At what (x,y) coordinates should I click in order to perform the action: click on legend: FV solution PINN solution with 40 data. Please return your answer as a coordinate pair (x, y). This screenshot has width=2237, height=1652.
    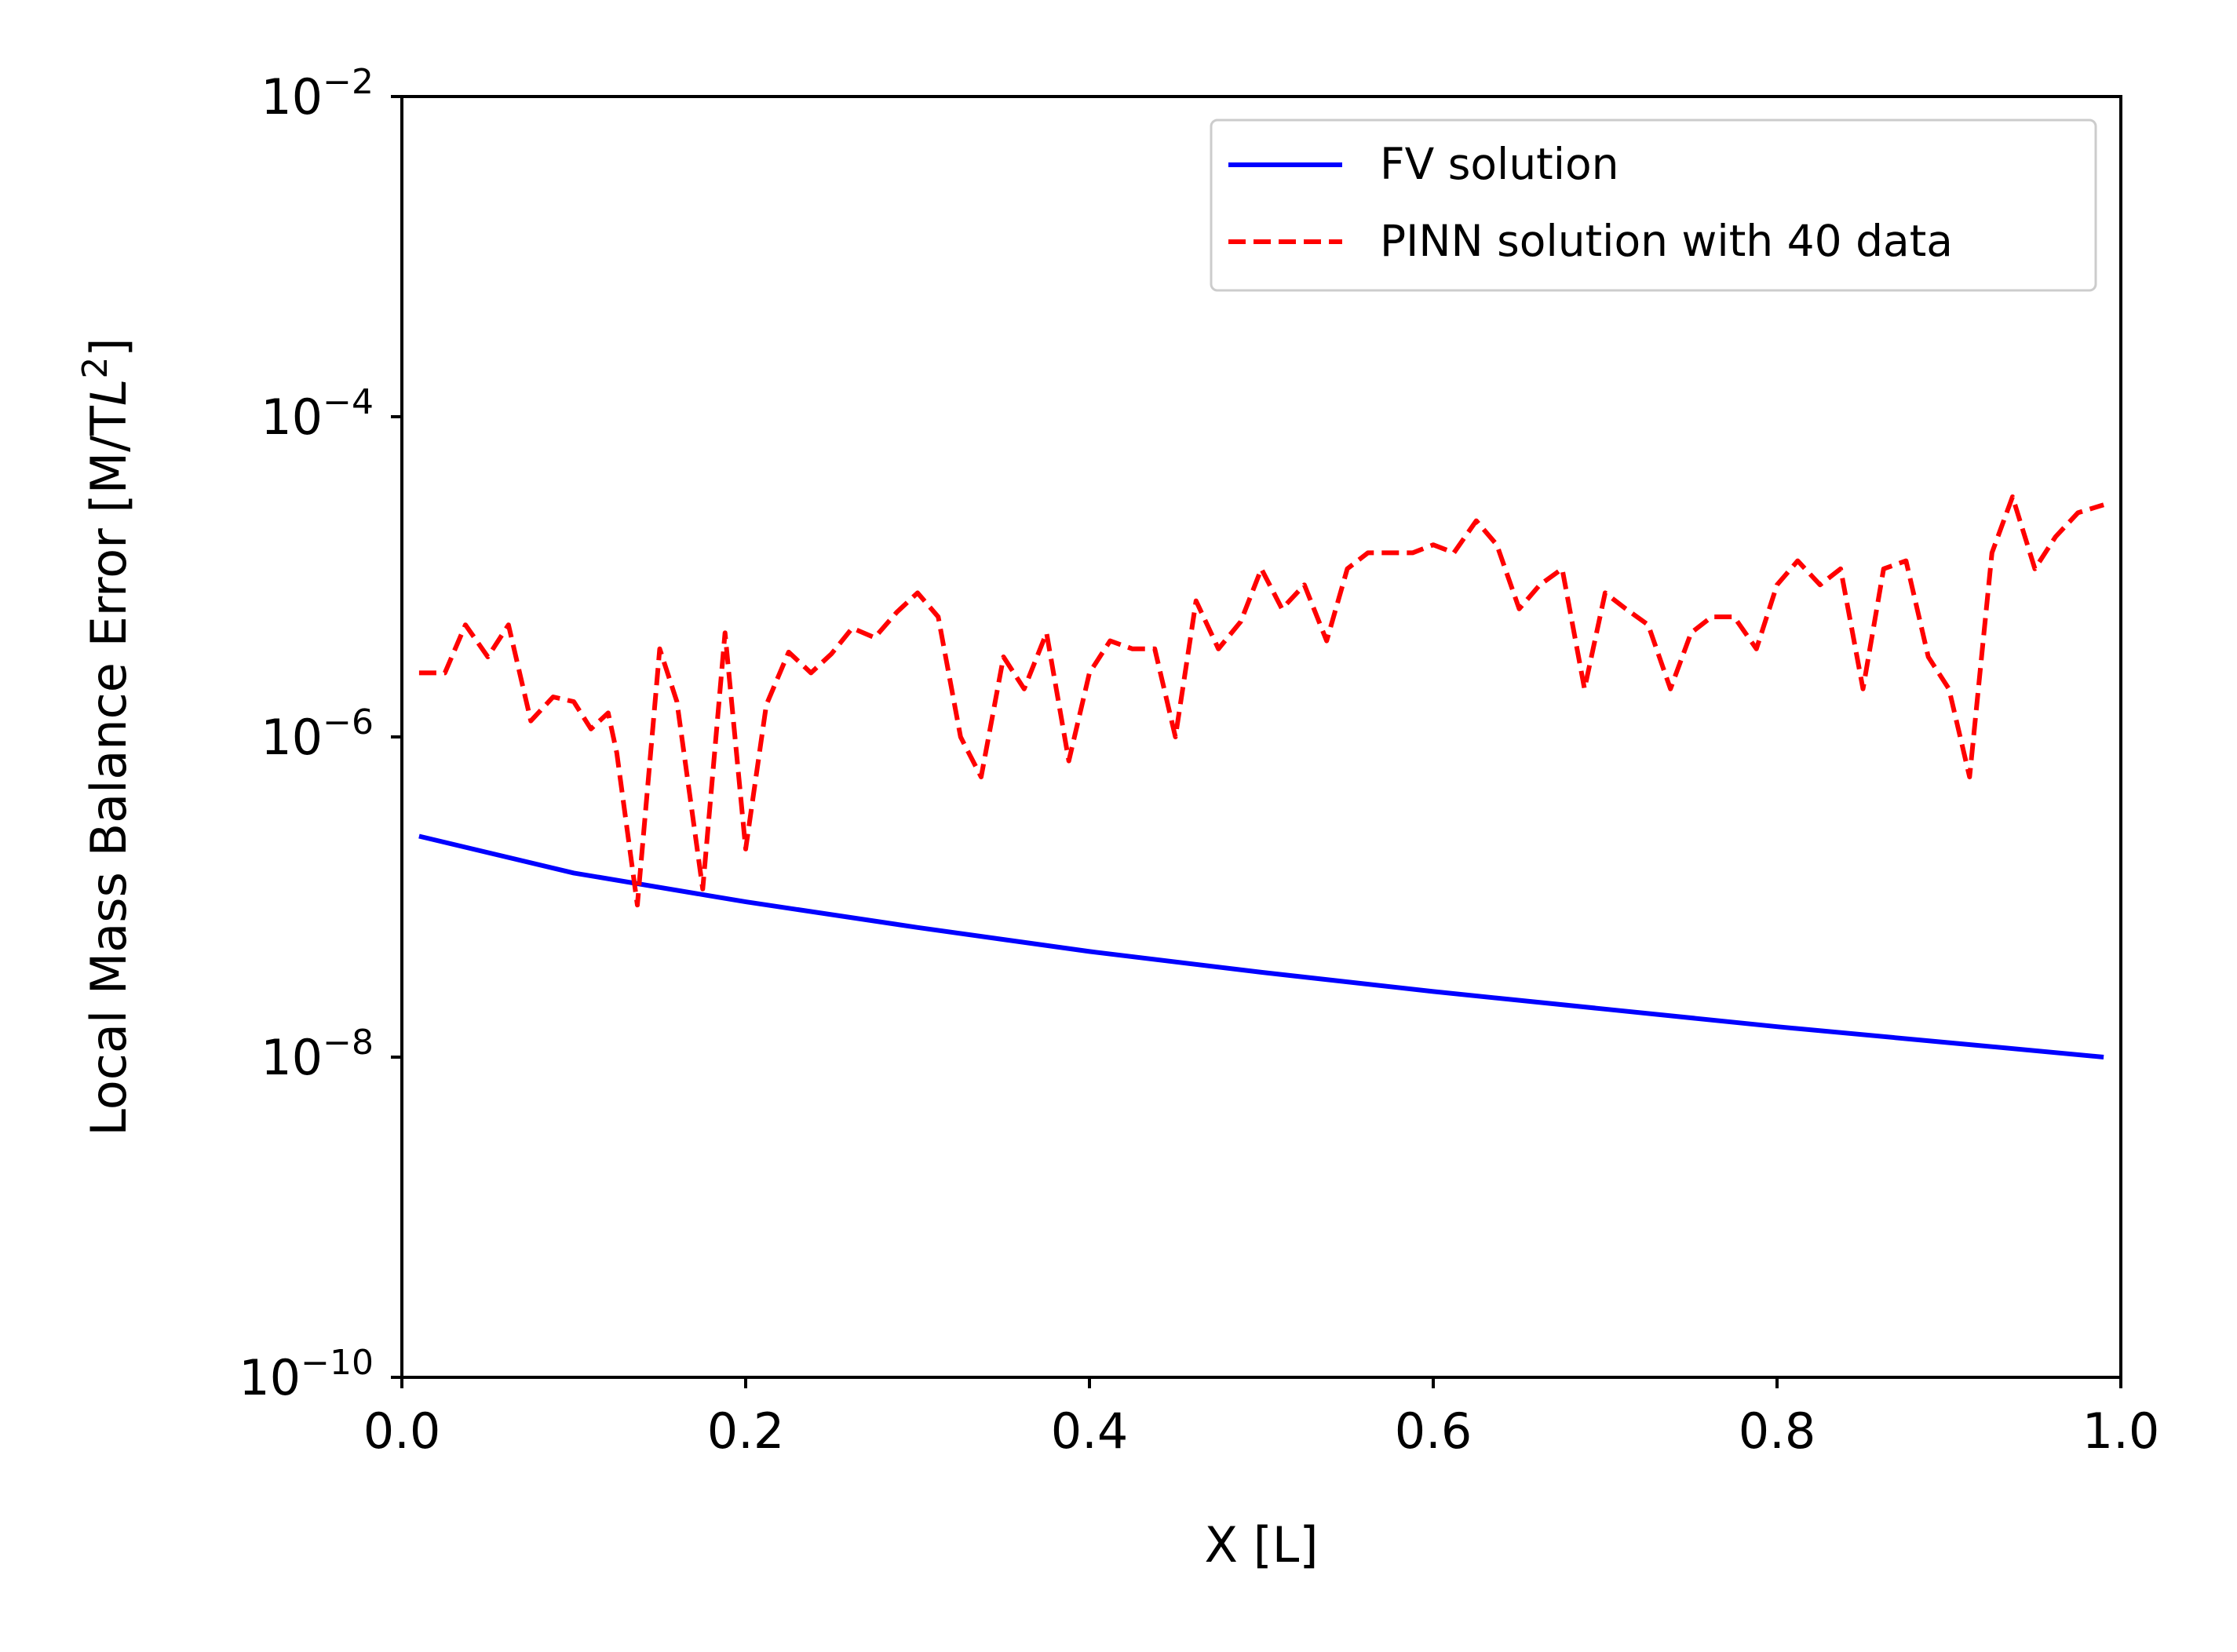
    Looking at the image, I should click on (1653, 205).